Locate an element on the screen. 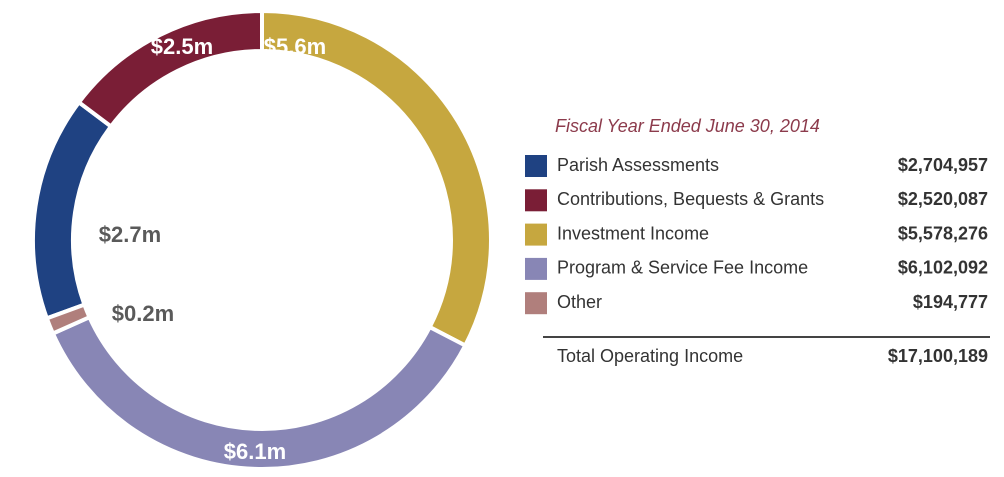 The width and height of the screenshot is (1004, 477). amount-label: $2,704,957 is located at coordinates (943, 165).